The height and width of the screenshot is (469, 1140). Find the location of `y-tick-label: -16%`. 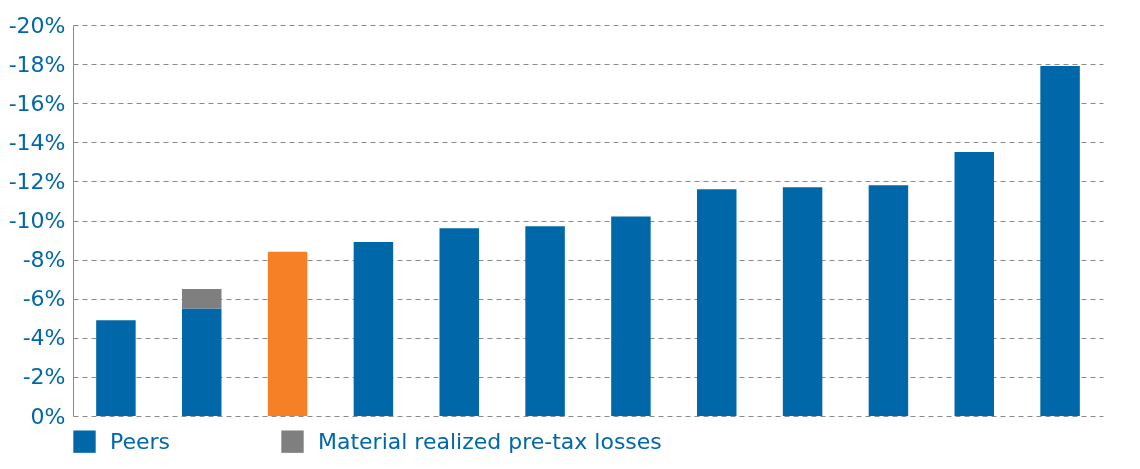

y-tick-label: -16% is located at coordinates (37, 103).